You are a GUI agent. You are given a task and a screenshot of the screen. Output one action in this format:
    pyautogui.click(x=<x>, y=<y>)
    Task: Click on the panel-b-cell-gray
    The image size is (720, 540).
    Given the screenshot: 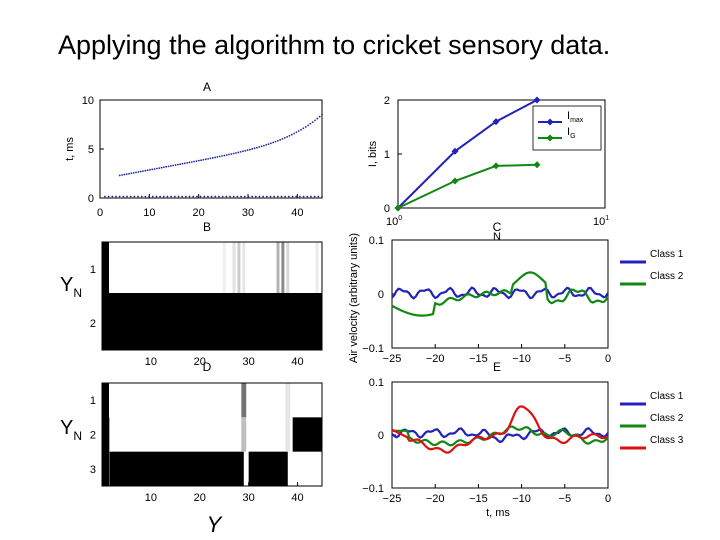 What is the action you would take?
    pyautogui.click(x=239, y=267)
    